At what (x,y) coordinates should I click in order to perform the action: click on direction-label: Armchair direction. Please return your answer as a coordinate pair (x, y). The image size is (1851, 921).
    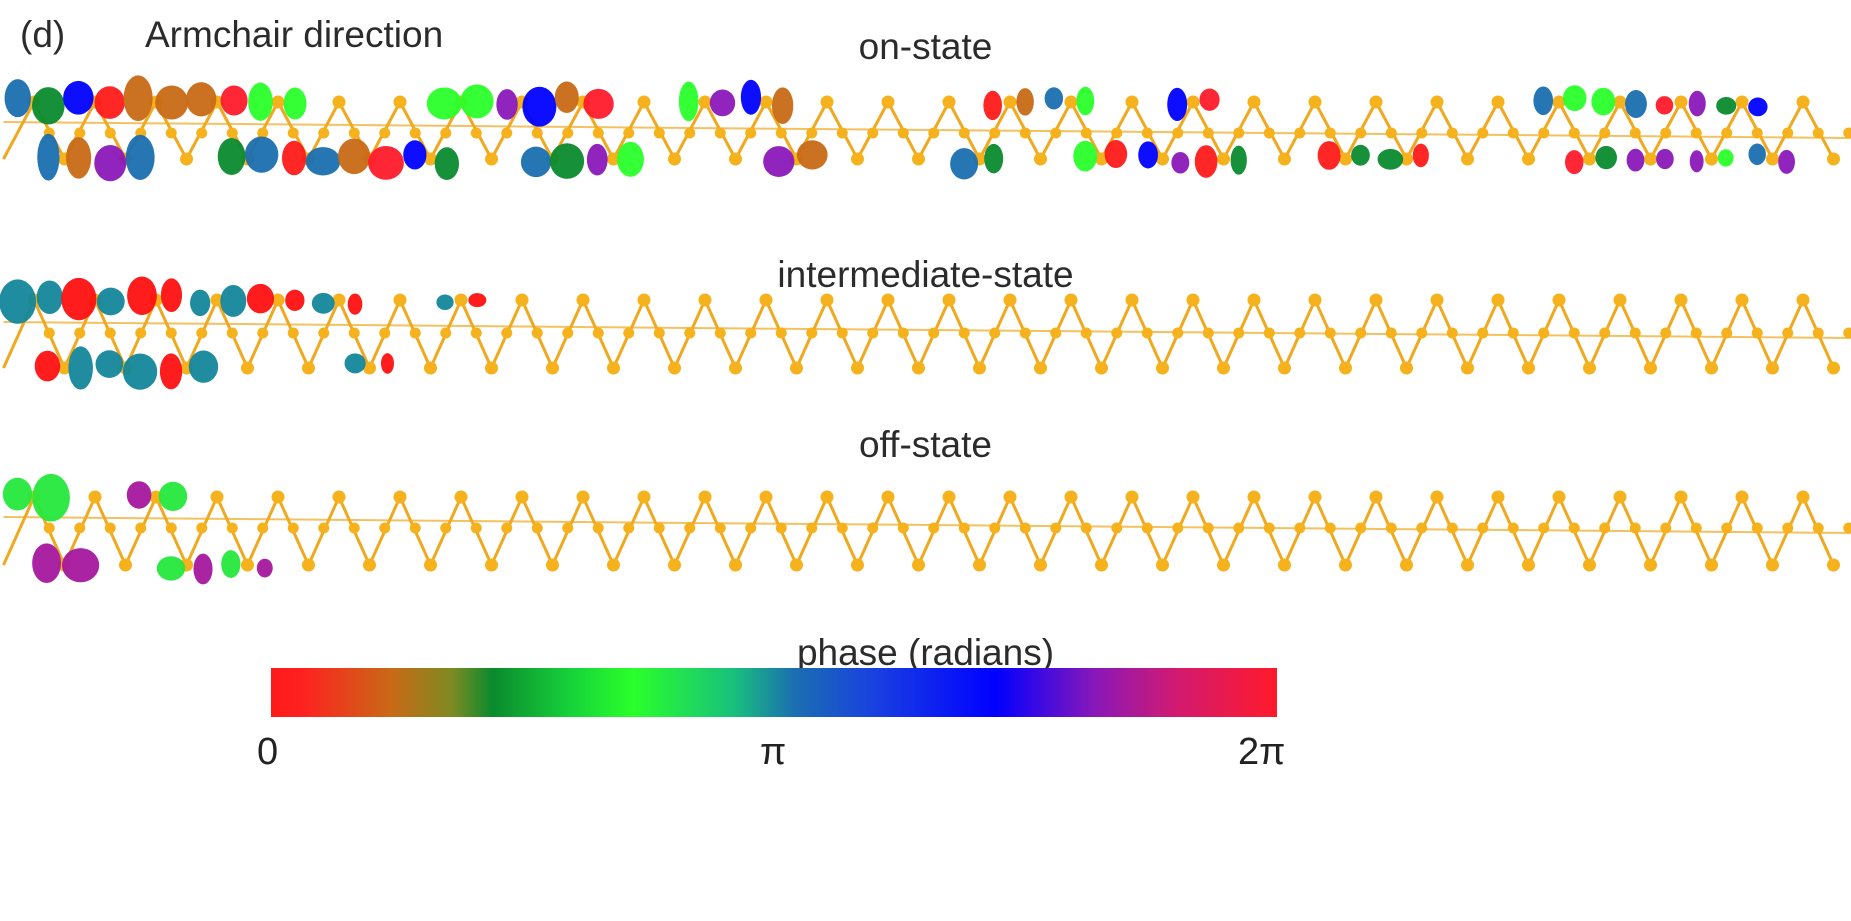
    Looking at the image, I should click on (294, 34).